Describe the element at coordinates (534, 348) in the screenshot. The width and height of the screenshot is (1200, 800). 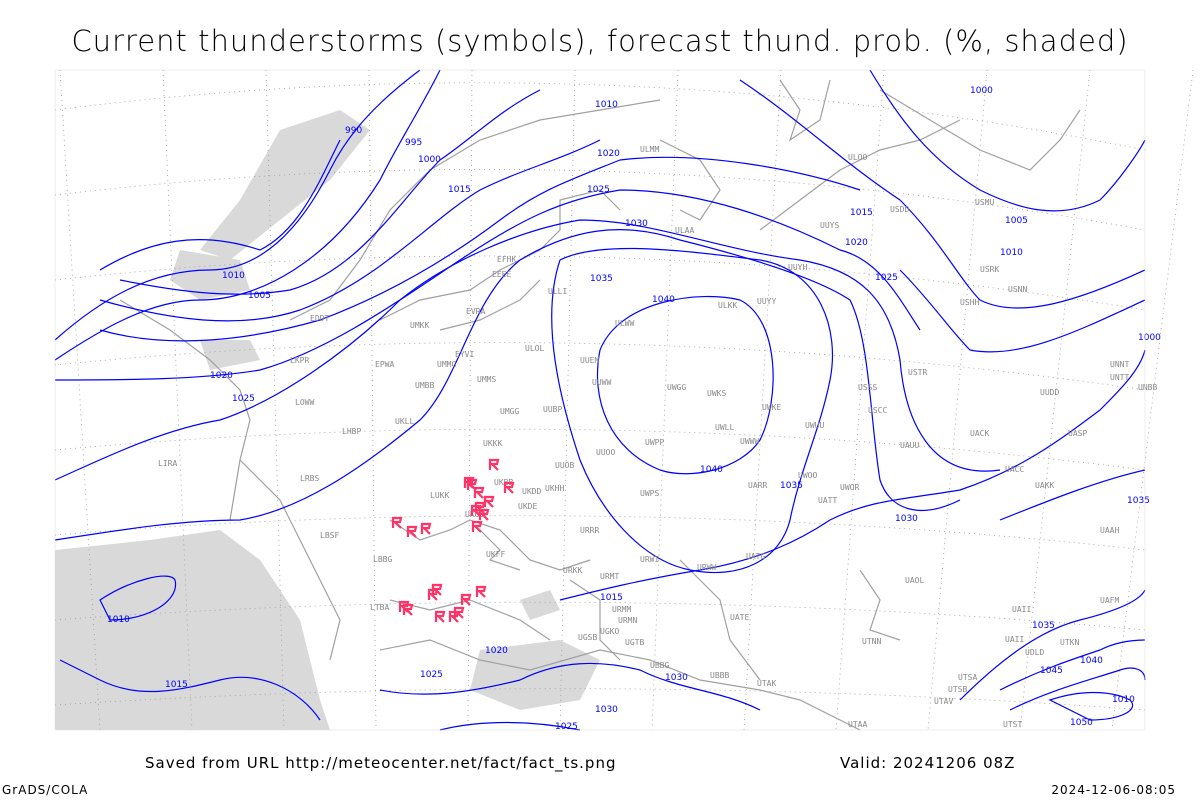
I see `station-label: ULOL` at that location.